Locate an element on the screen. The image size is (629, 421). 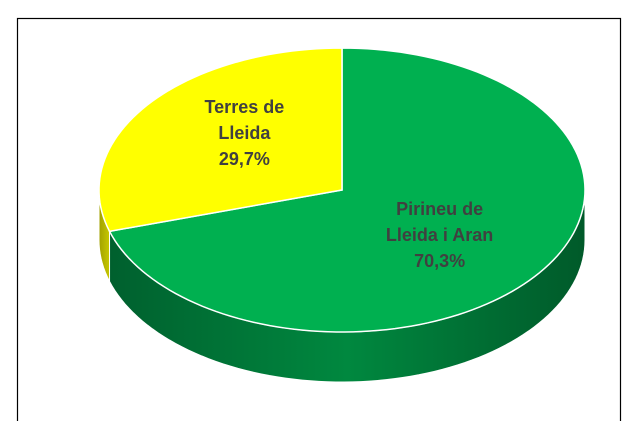
data-label-box: Pirineu de Lleida i Aran 70,3% is located at coordinates (440, 235).